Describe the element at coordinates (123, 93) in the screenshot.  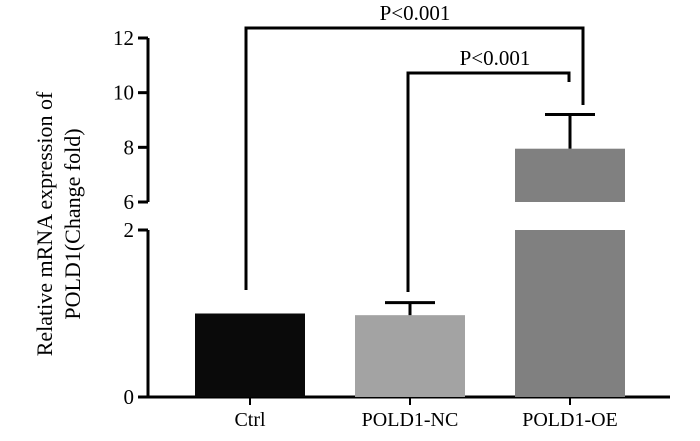
I see `y-tick-label: 10` at that location.